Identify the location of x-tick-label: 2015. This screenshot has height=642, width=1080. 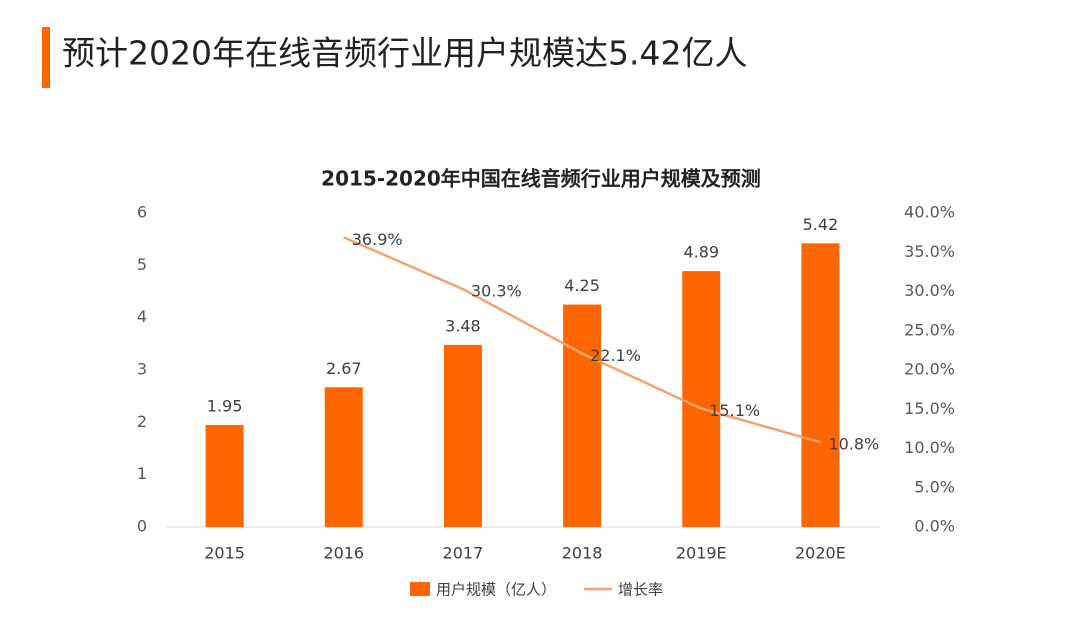
(224, 553).